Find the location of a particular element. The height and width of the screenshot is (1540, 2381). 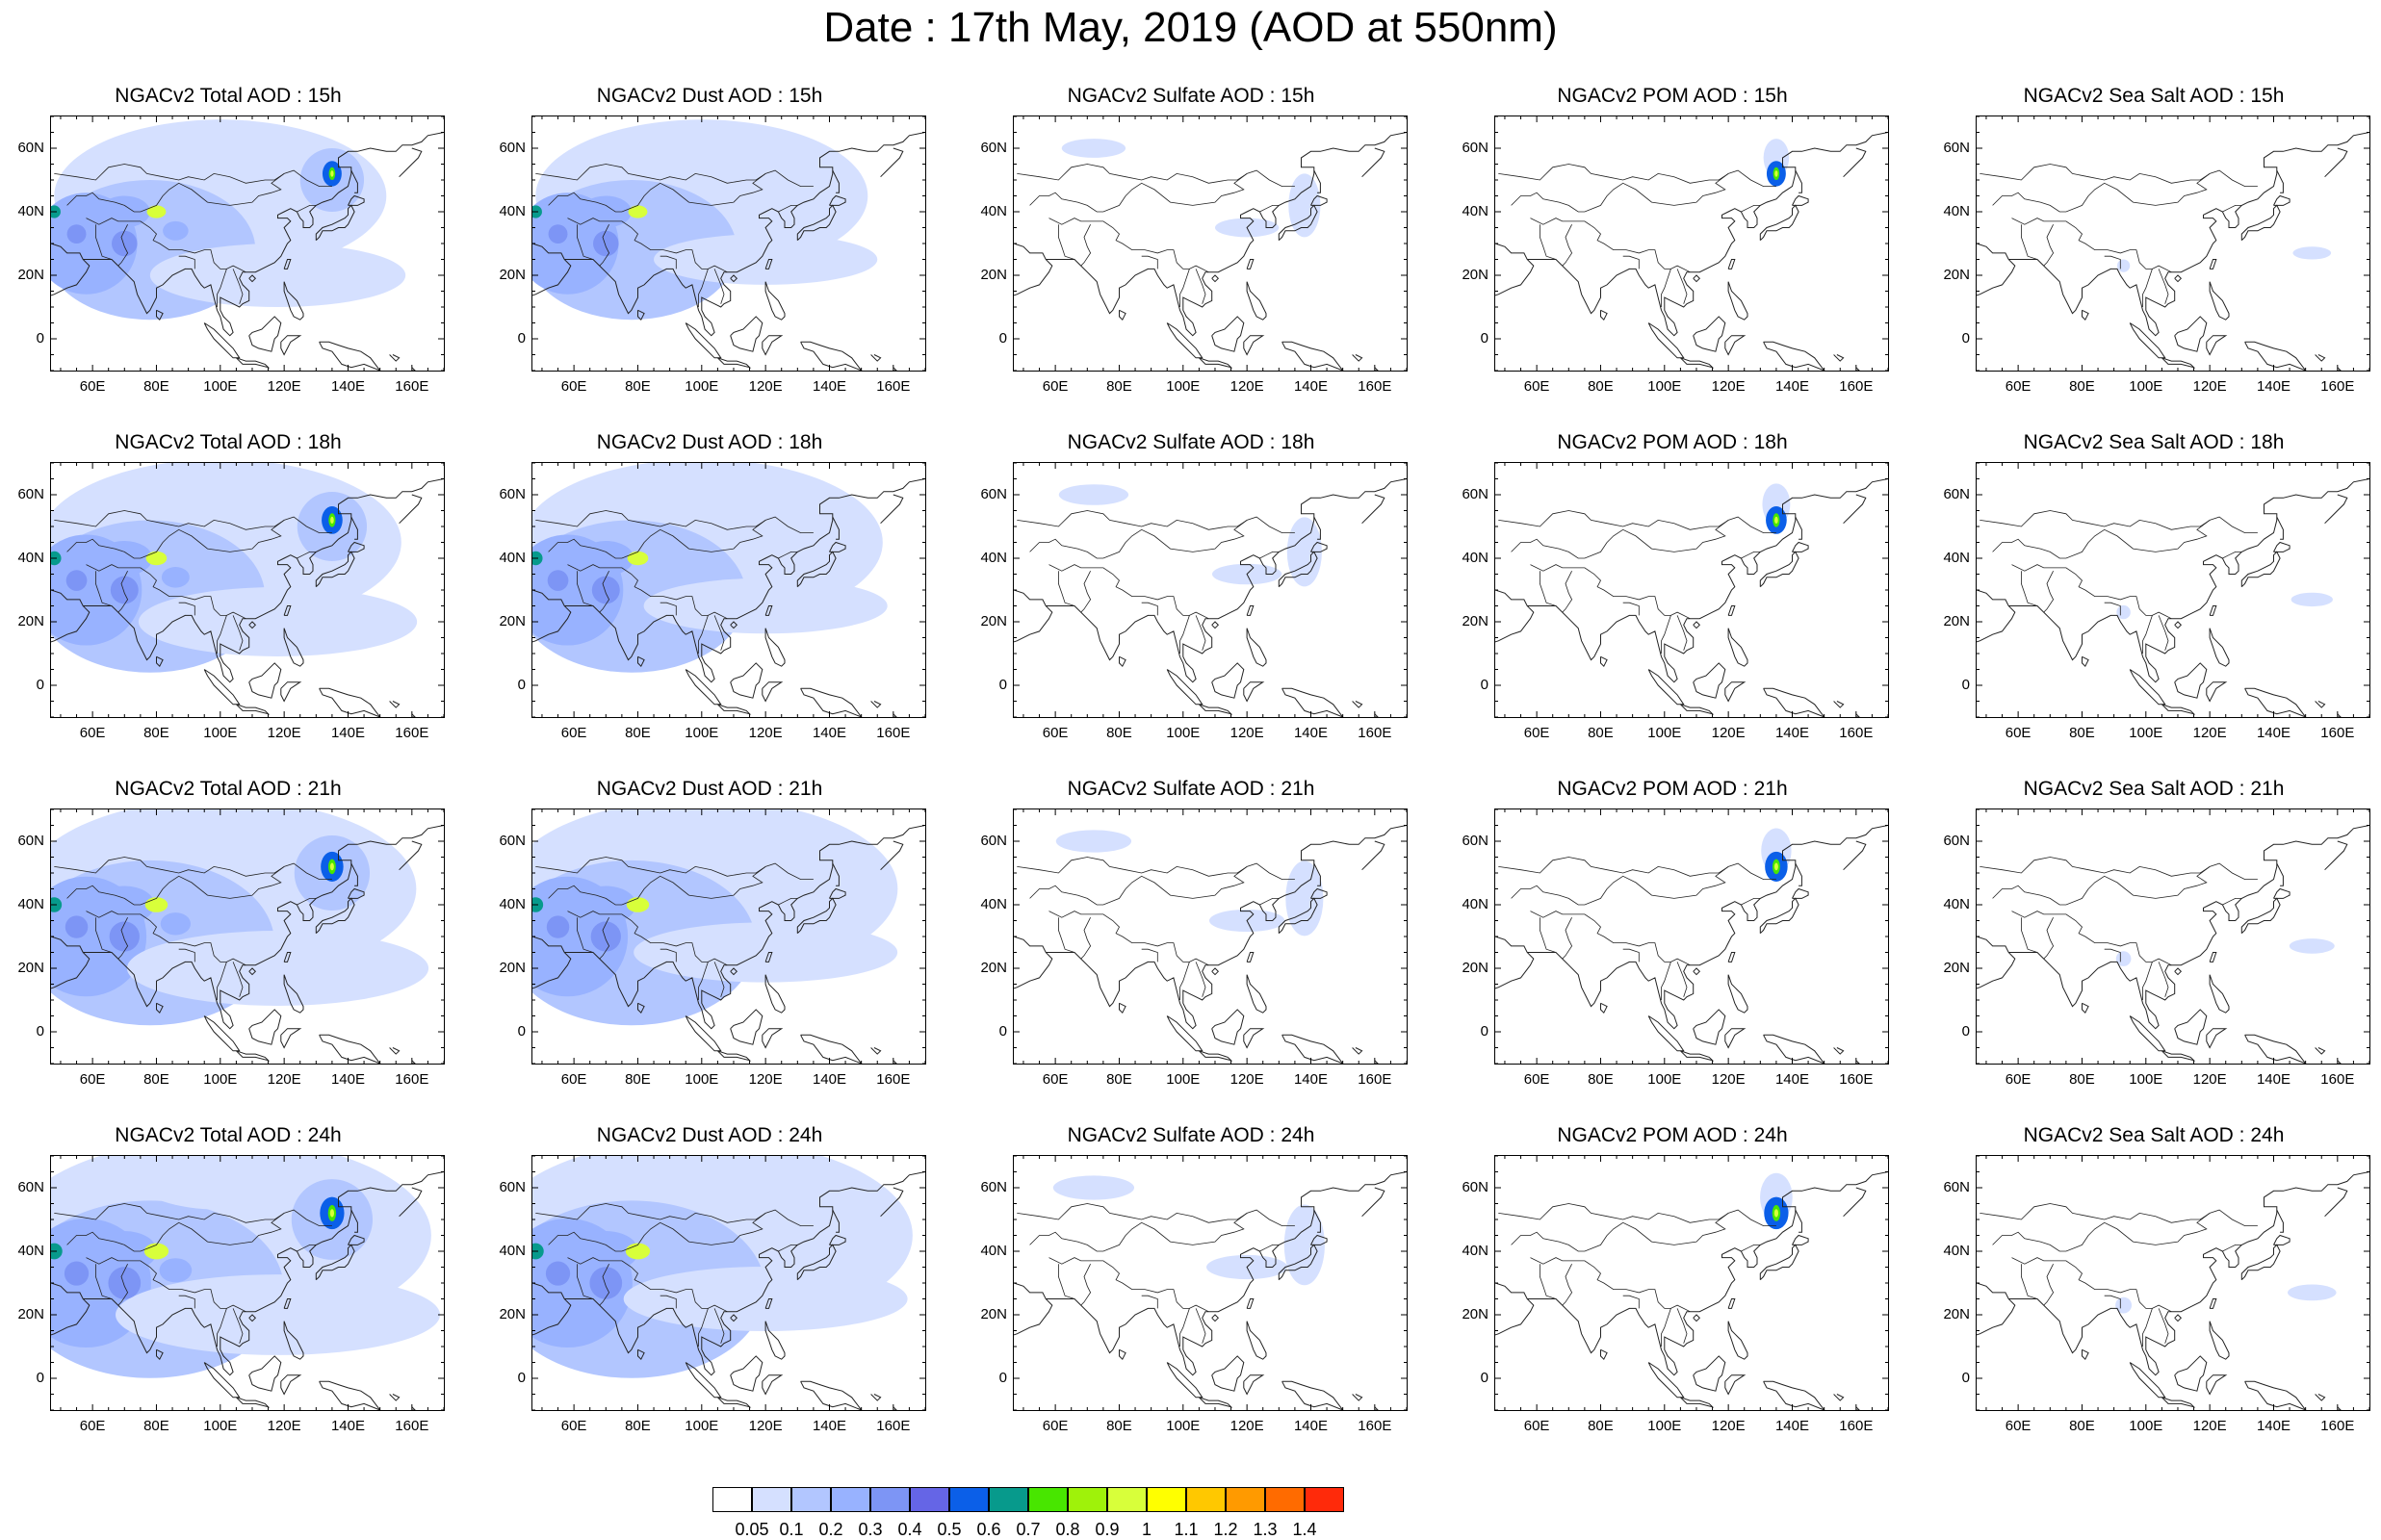

colorbar-swatch is located at coordinates (929, 1499).